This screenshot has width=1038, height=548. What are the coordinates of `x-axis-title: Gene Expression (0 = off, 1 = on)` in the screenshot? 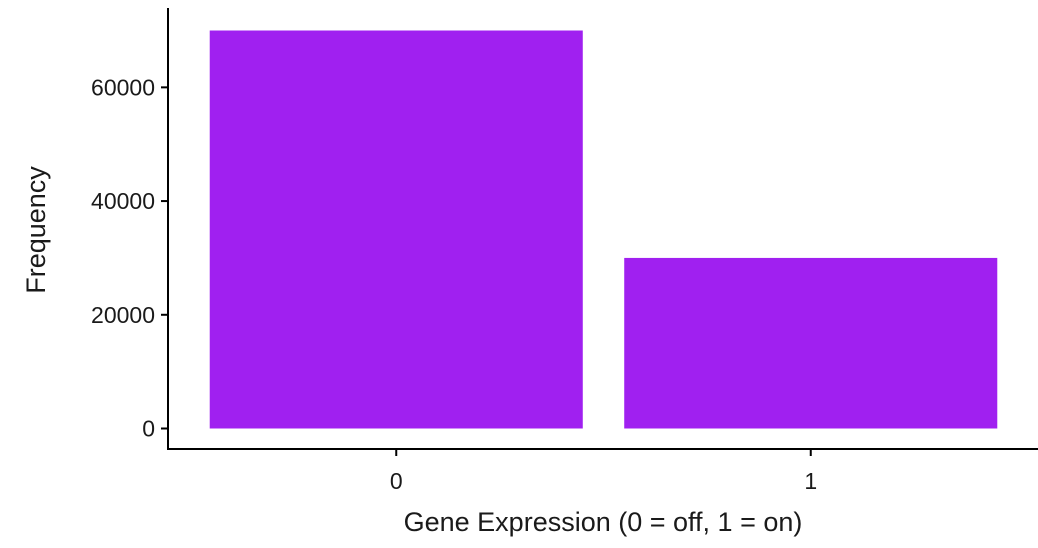 It's located at (603, 522).